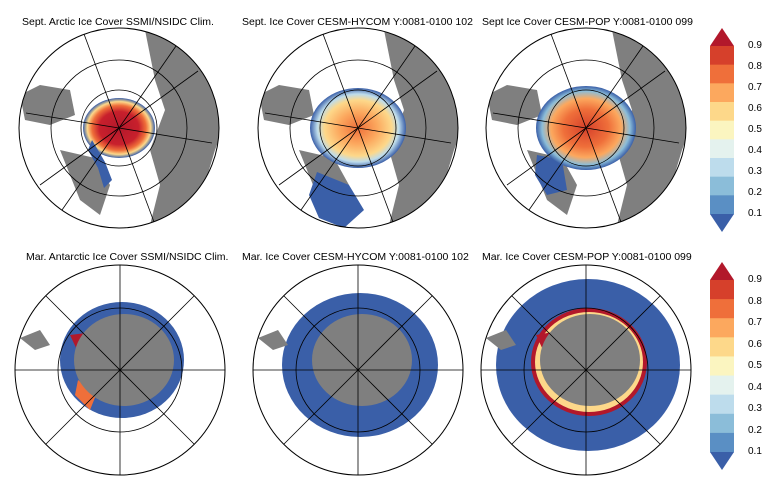  What do you see at coordinates (586, 370) in the screenshot?
I see `antarctic-map-pop` at bounding box center [586, 370].